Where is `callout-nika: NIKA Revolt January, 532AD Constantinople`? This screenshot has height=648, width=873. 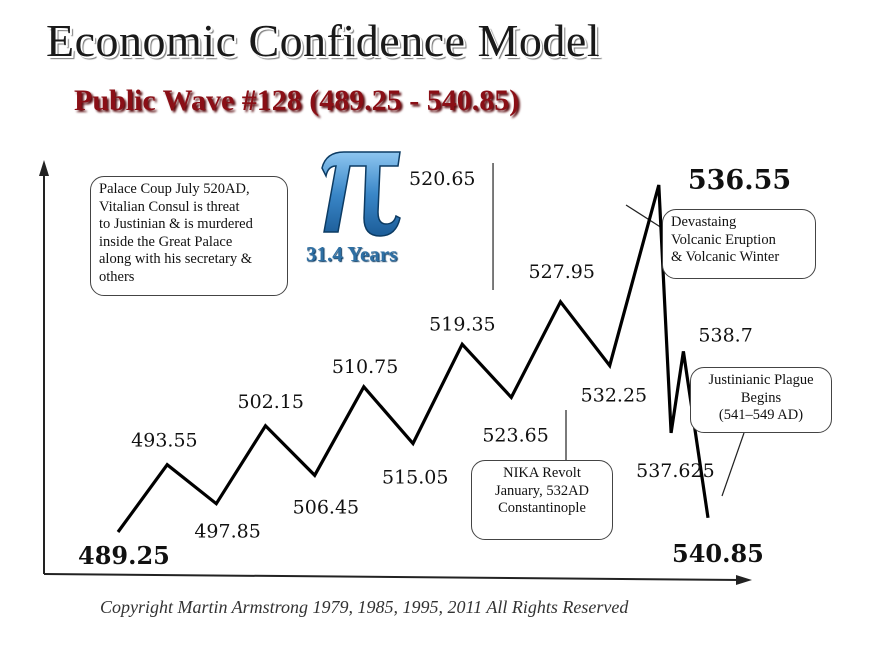
callout-nika: NIKA Revolt January, 532AD Constantinople is located at coordinates (542, 500).